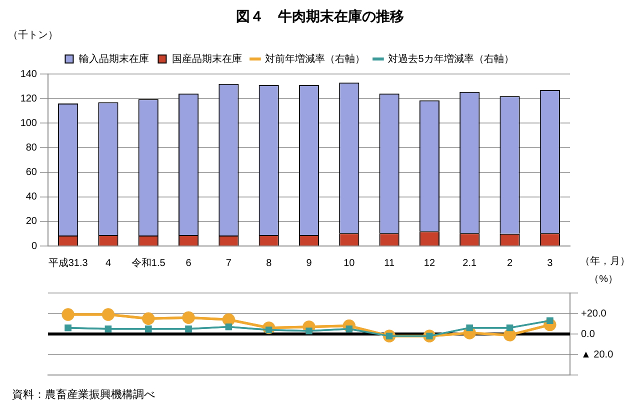 The width and height of the screenshot is (640, 408). What do you see at coordinates (603, 279) in the screenshot?
I see `y-axis-title: （%）` at bounding box center [603, 279].